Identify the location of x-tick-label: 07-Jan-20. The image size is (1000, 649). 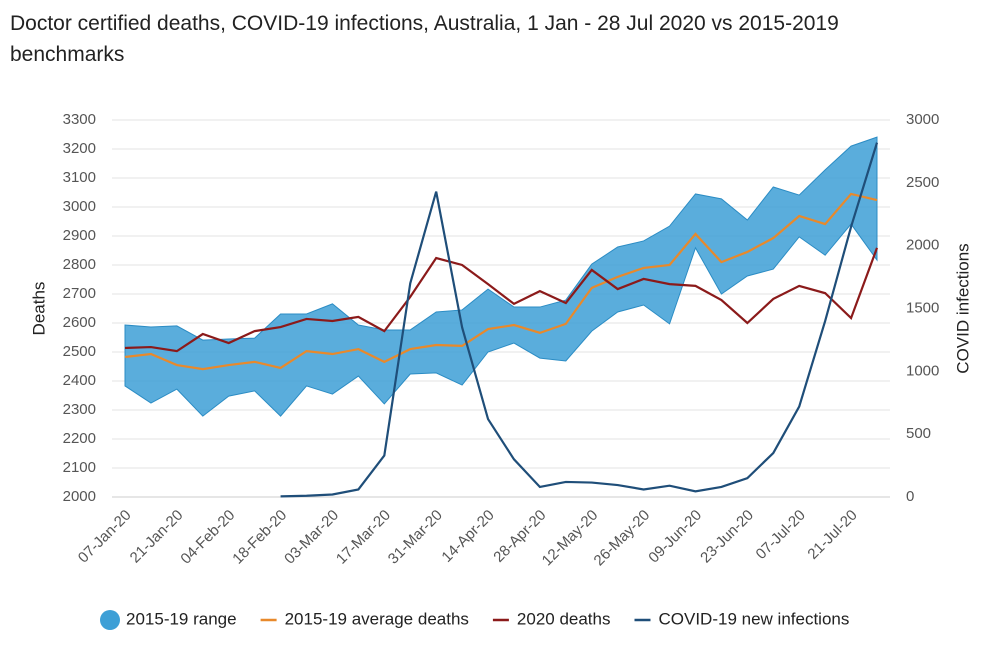
(105, 537).